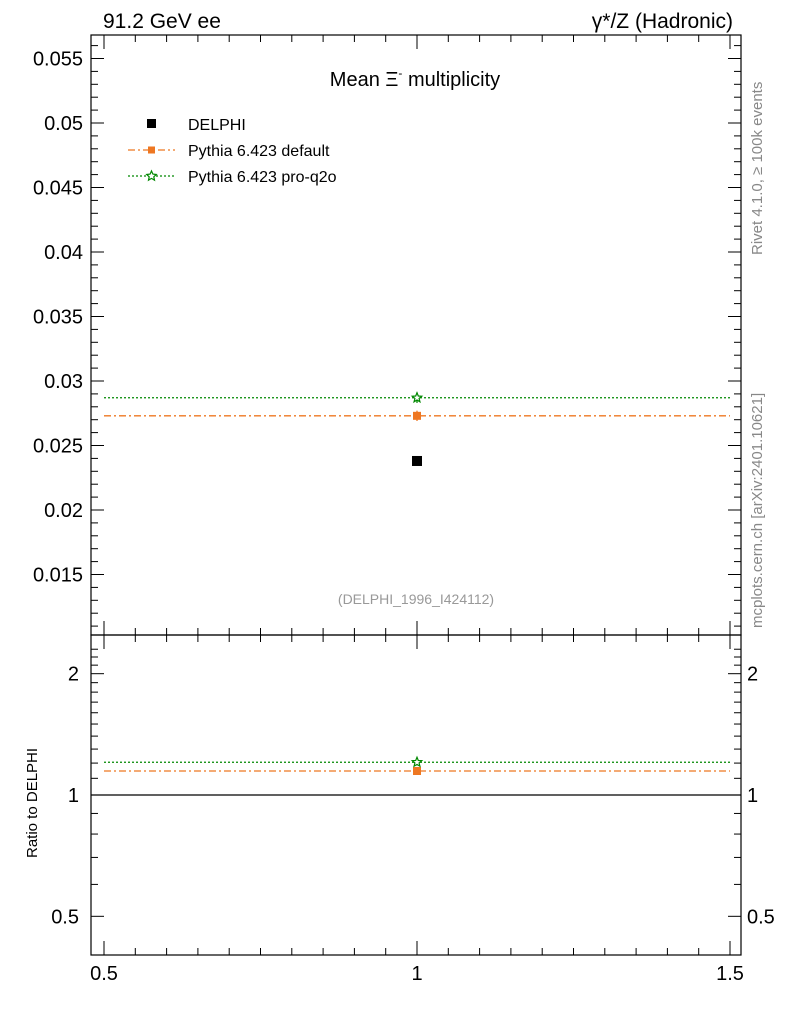  I want to click on title-symbol: Ξ, so click(391, 80).